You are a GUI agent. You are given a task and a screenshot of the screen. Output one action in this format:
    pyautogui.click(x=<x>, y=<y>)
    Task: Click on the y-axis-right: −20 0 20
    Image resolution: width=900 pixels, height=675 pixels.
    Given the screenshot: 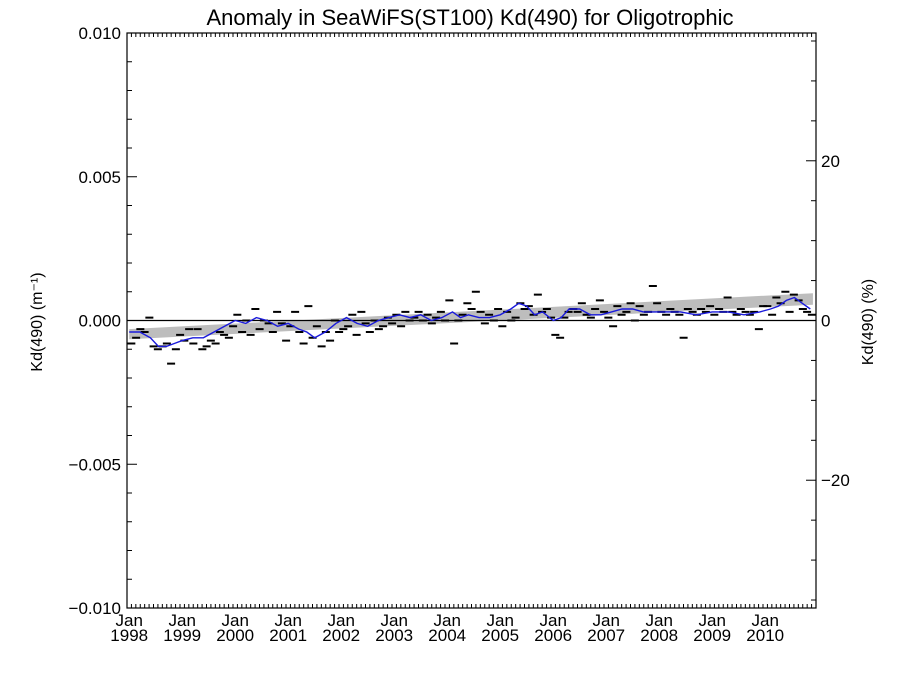 What is the action you would take?
    pyautogui.click(x=828, y=320)
    